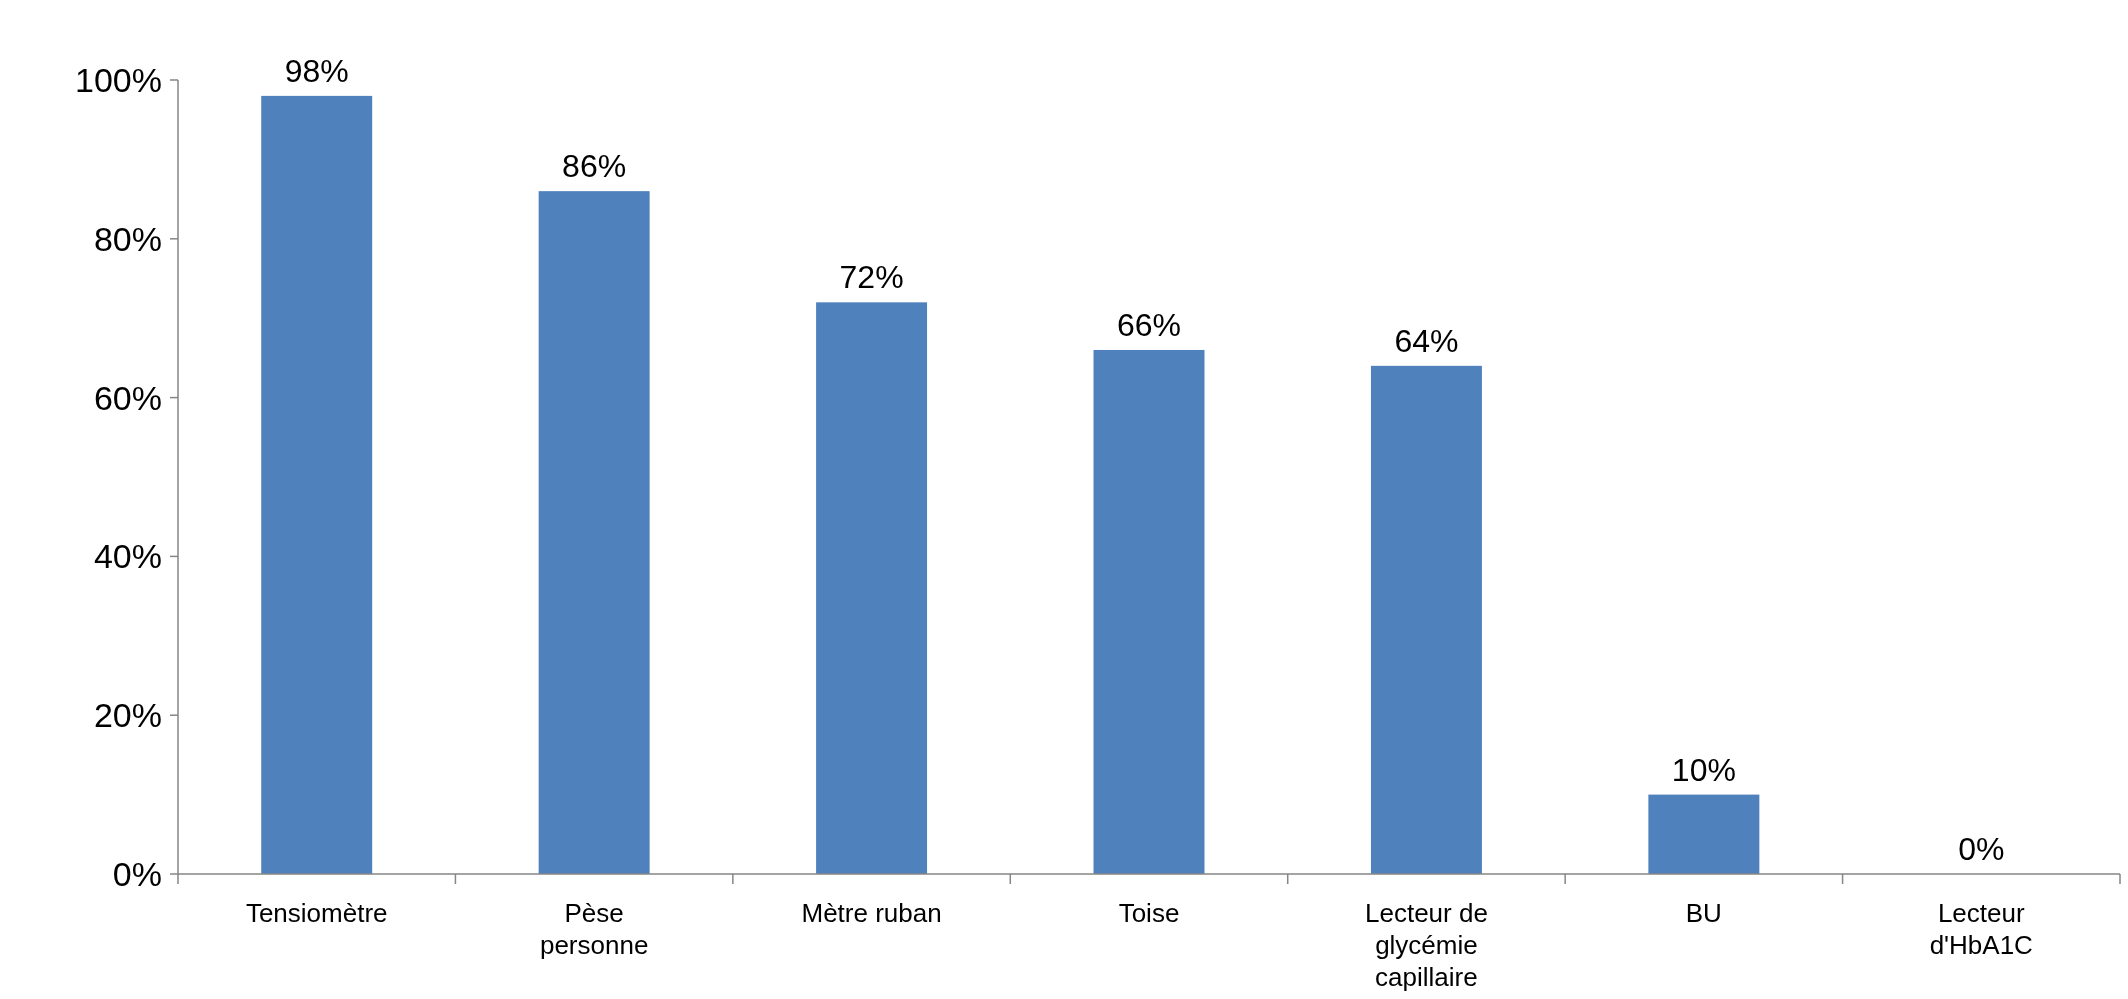 This screenshot has width=2128, height=999. I want to click on y-tick-label: 80%, so click(127, 238).